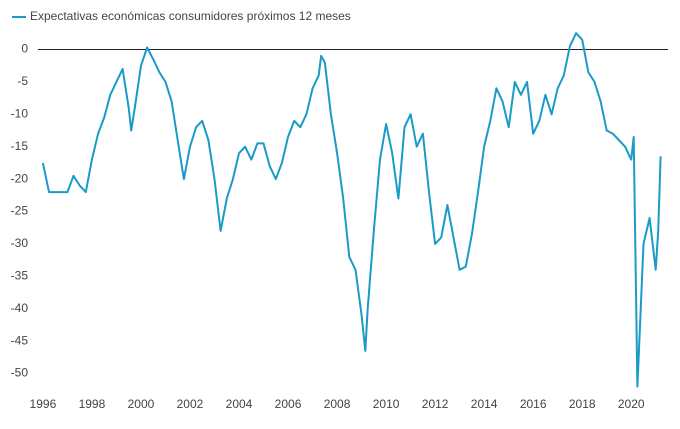 Image resolution: width=680 pixels, height=429 pixels. I want to click on x-tick-label: 2014, so click(484, 404).